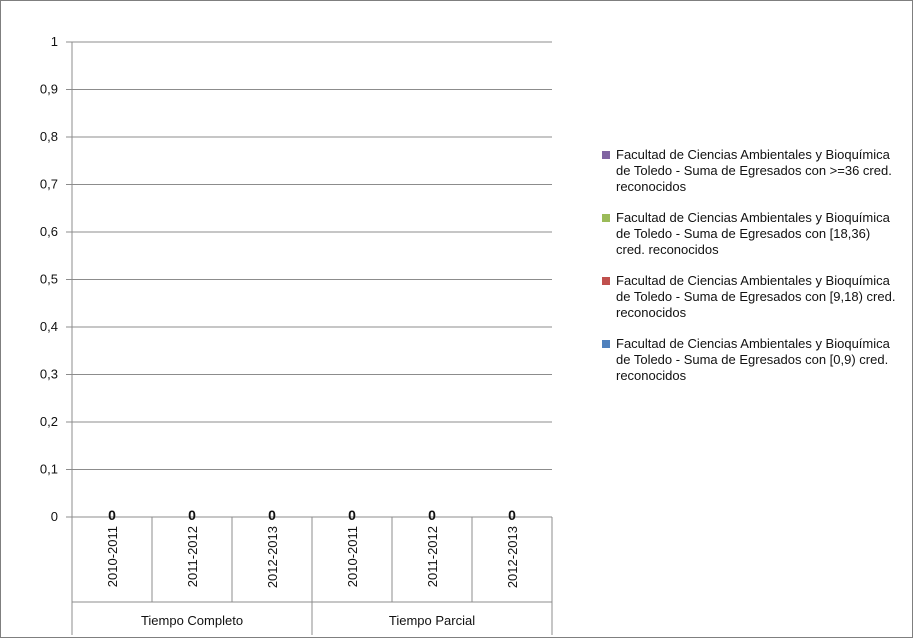 This screenshot has height=638, width=913. Describe the element at coordinates (54, 41) in the screenshot. I see `y-tick-label: 1` at that location.